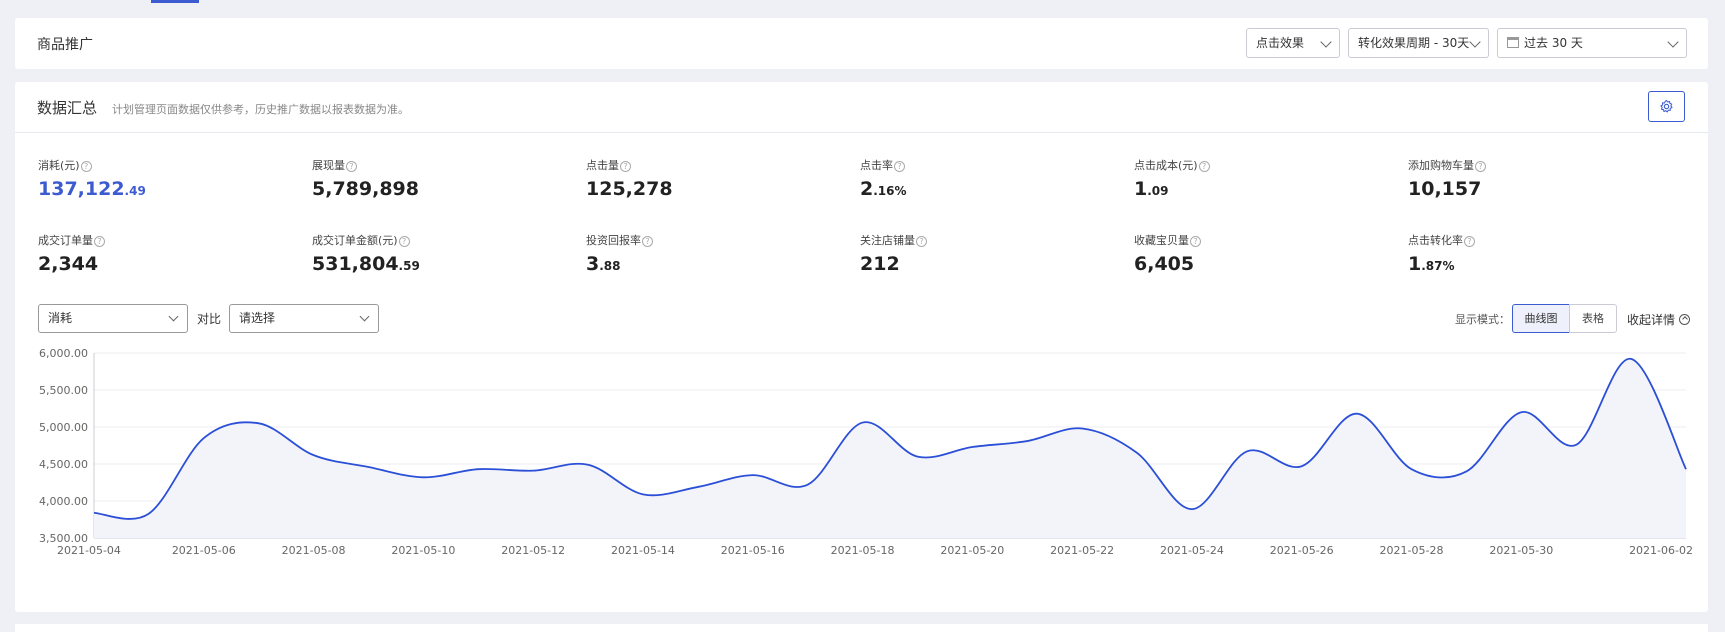 This screenshot has width=1725, height=632. I want to click on y-tick-label: 6,000.00, so click(63, 353).